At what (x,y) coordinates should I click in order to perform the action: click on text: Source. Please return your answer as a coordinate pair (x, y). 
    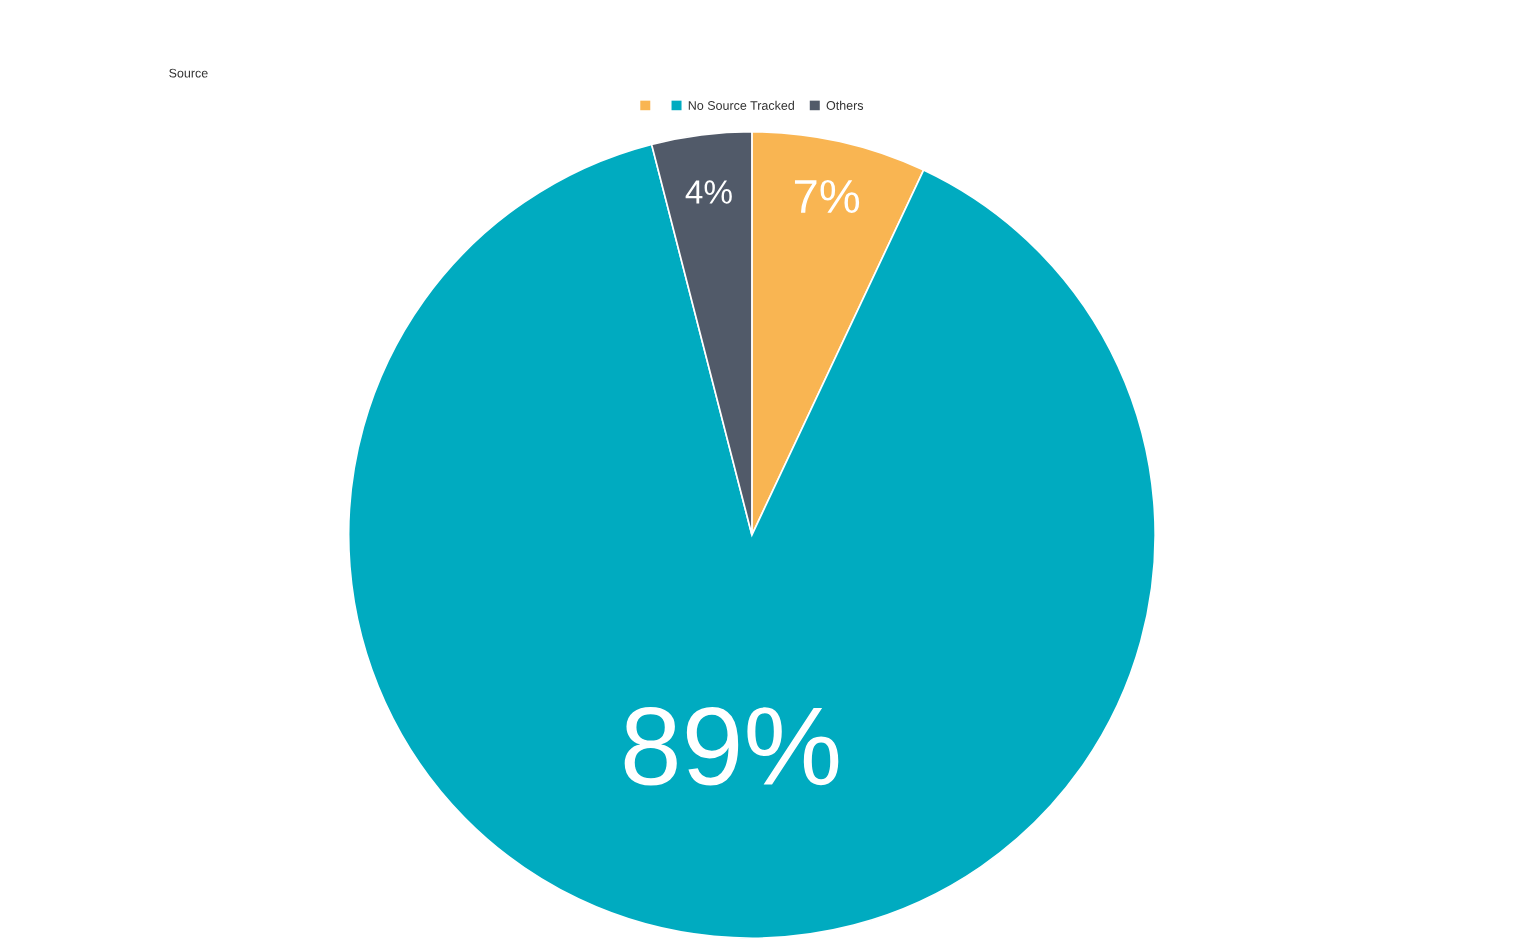
    Looking at the image, I should click on (188, 73).